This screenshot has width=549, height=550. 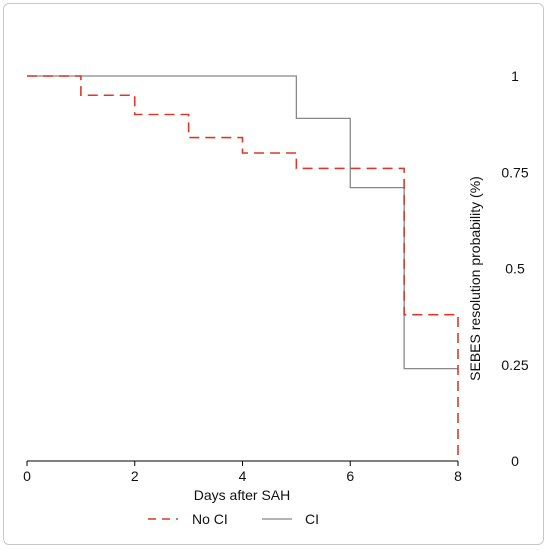 What do you see at coordinates (242, 495) in the screenshot?
I see `x-axis-title: Days after SAH` at bounding box center [242, 495].